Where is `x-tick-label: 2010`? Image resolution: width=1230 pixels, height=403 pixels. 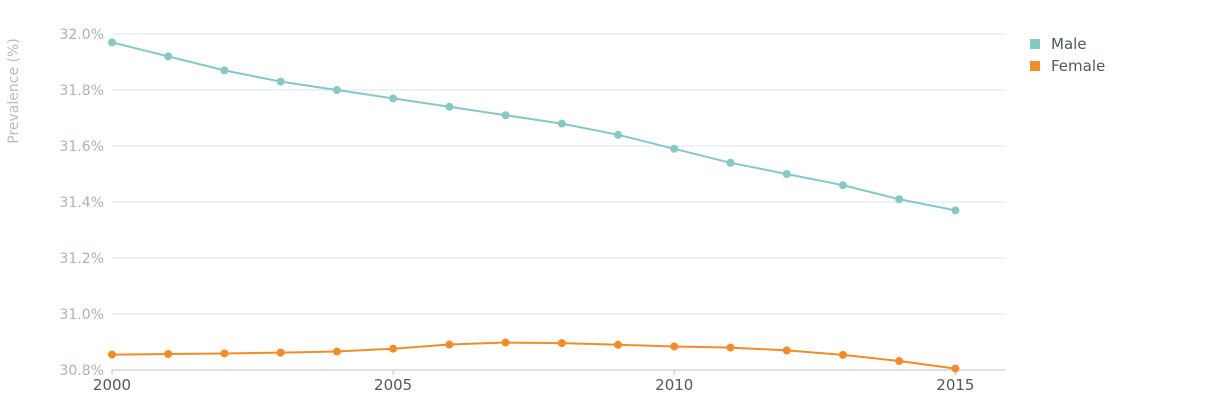 x-tick-label: 2010 is located at coordinates (674, 385).